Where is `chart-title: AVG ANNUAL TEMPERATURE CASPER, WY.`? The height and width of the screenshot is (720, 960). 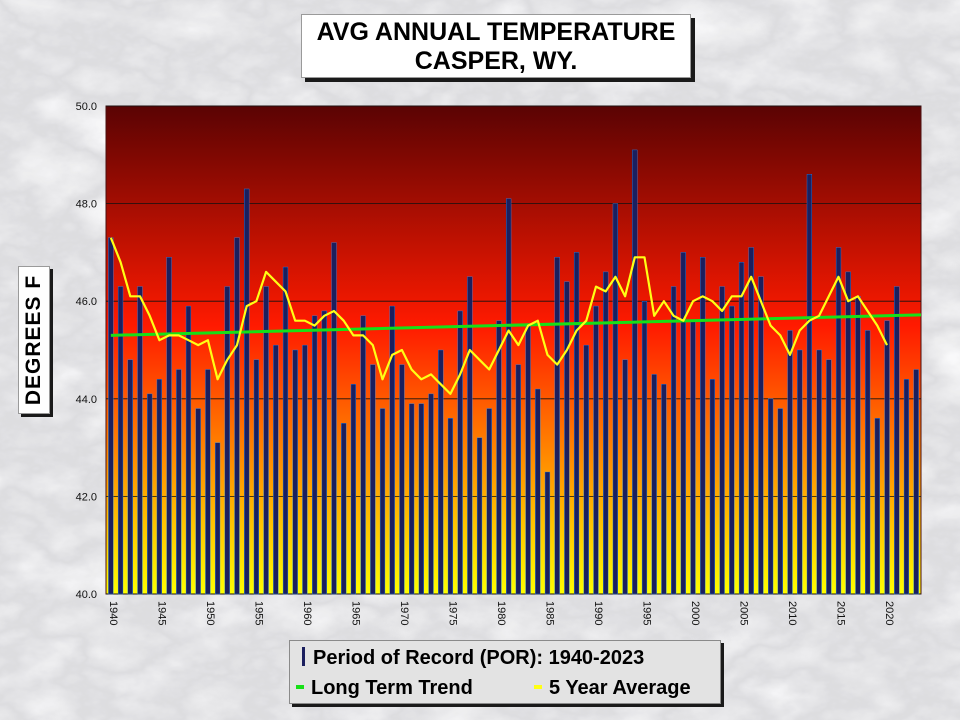 chart-title: AVG ANNUAL TEMPERATURE CASPER, WY. is located at coordinates (496, 46).